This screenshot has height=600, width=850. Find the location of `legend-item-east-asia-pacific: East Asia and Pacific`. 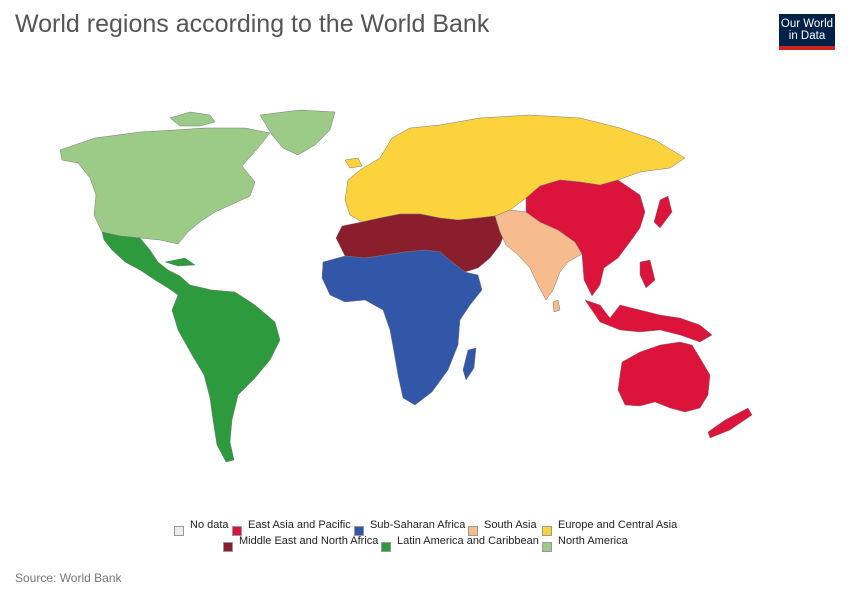

legend-item-east-asia-pacific: East Asia and Pacific is located at coordinates (291, 527).